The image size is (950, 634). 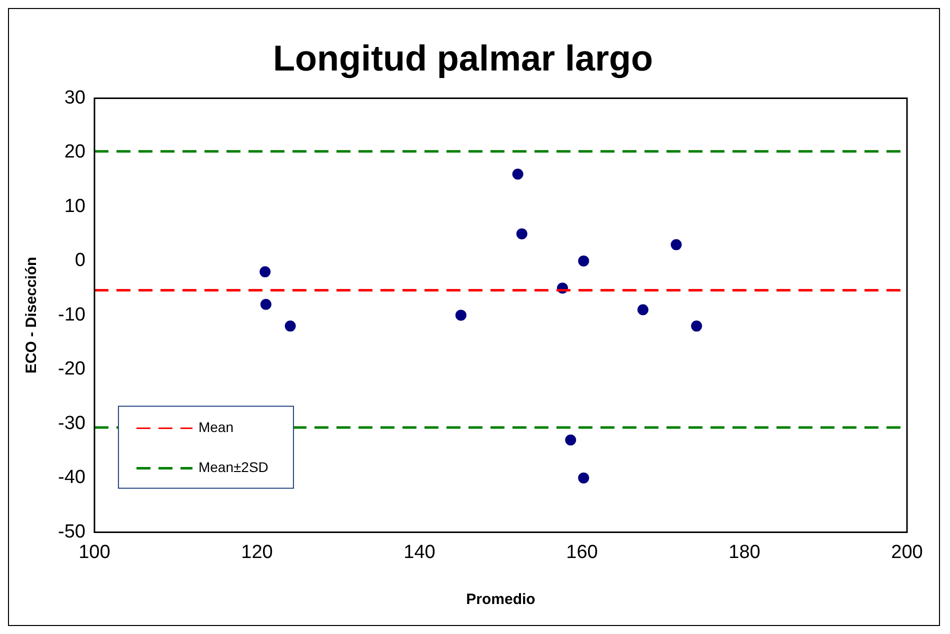 I want to click on x-tick-label: 200, so click(x=907, y=552).